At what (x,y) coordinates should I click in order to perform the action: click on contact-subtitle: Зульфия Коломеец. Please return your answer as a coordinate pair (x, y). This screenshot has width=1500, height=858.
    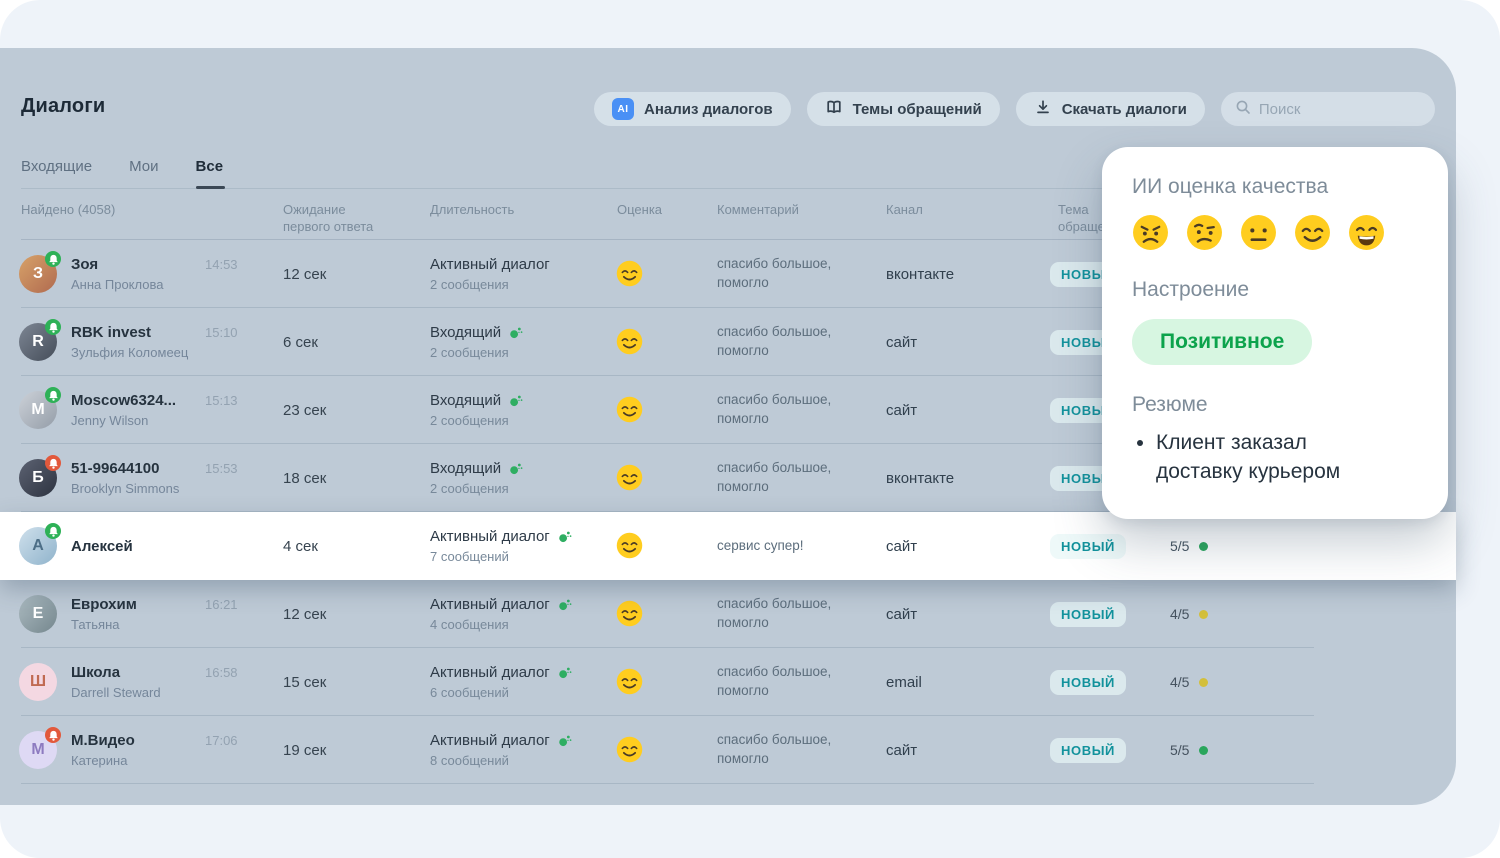
    Looking at the image, I should click on (130, 352).